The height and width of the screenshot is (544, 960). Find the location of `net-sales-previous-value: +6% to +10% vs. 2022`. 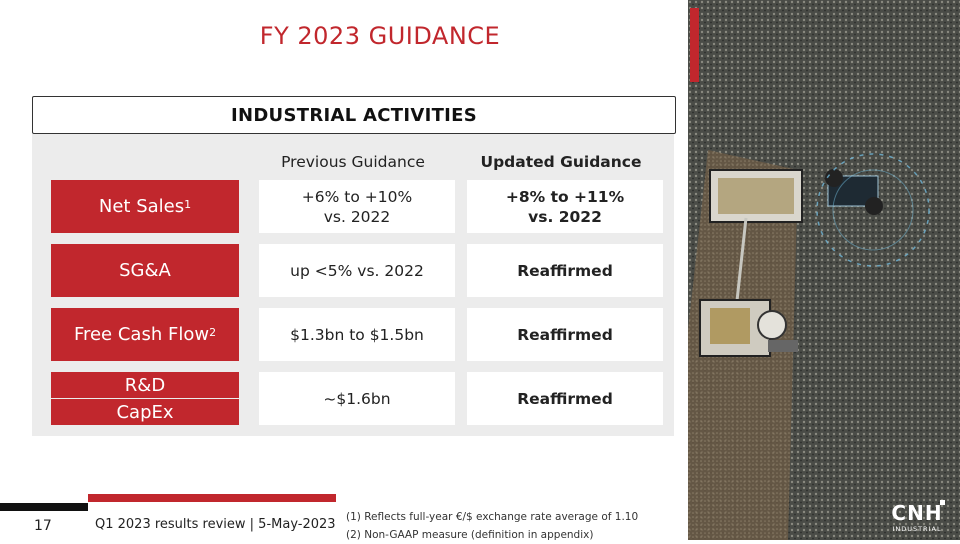

net-sales-previous-value: +6% to +10% vs. 2022 is located at coordinates (357, 206).